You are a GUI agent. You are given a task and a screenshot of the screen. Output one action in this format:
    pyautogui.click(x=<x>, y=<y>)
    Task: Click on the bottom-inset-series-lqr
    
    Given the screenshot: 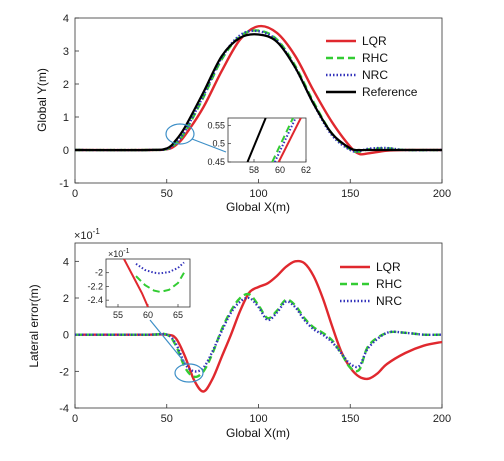 What is the action you would take?
    pyautogui.click(x=136, y=283)
    